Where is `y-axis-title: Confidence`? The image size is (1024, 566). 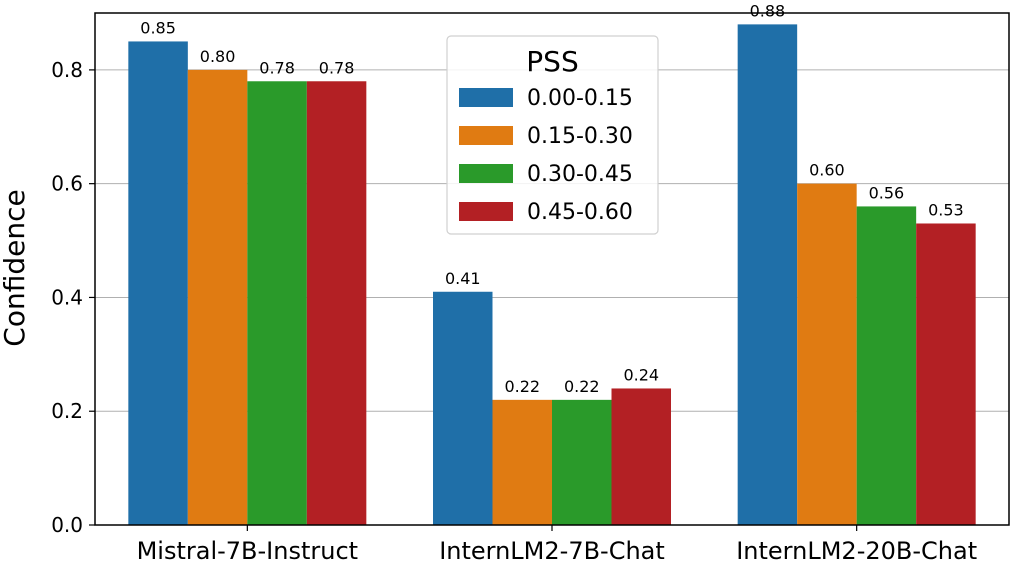 y-axis-title: Confidence is located at coordinates (15, 267).